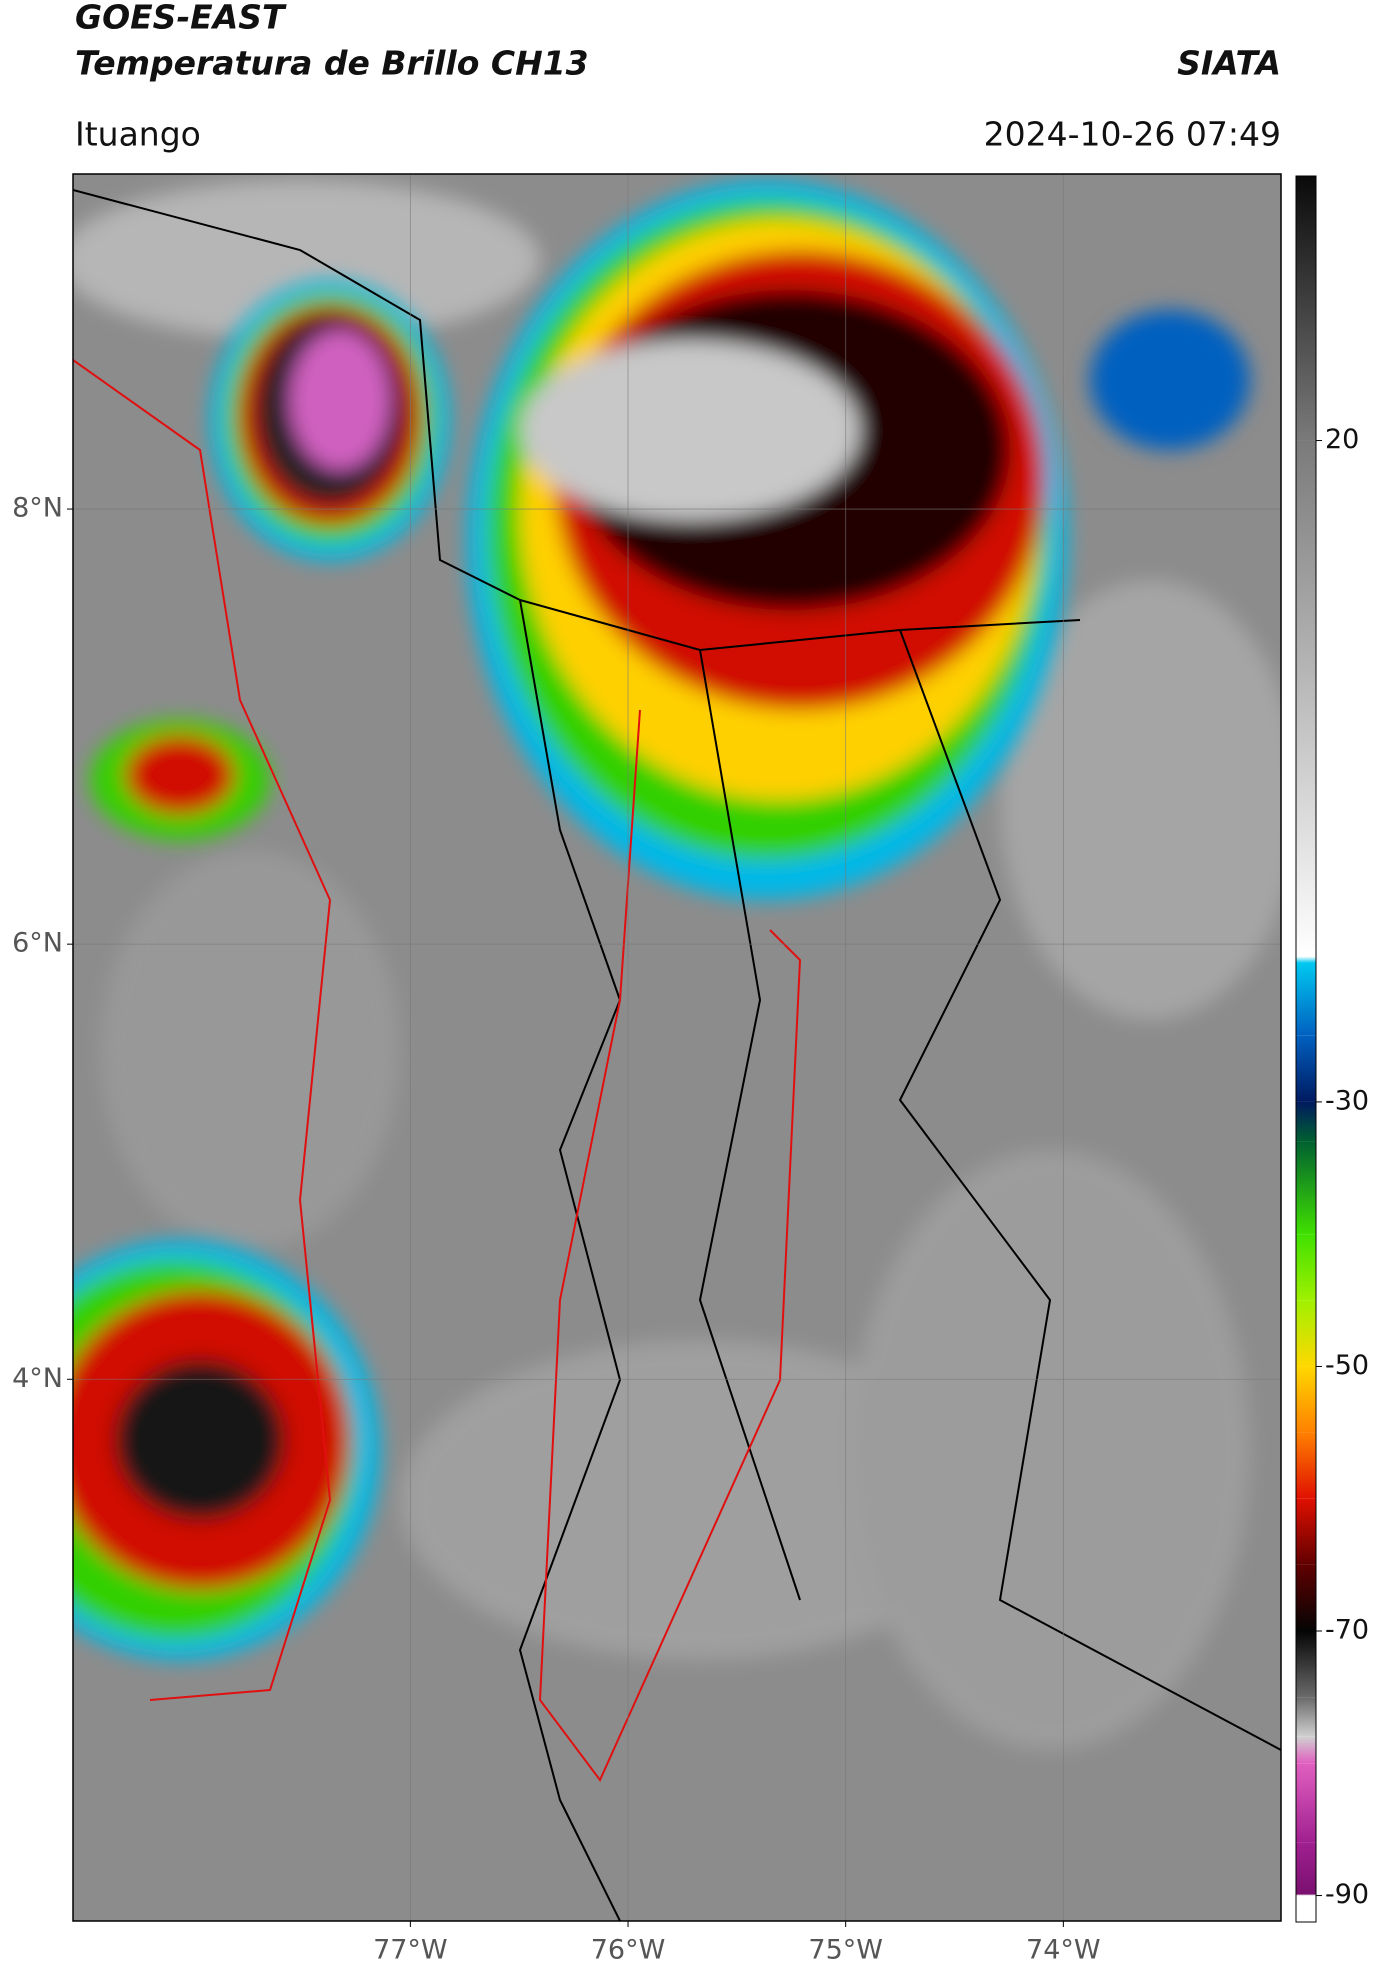 This screenshot has width=1384, height=1985. I want to click on colorbar-tick-label: 20, so click(1342, 439).